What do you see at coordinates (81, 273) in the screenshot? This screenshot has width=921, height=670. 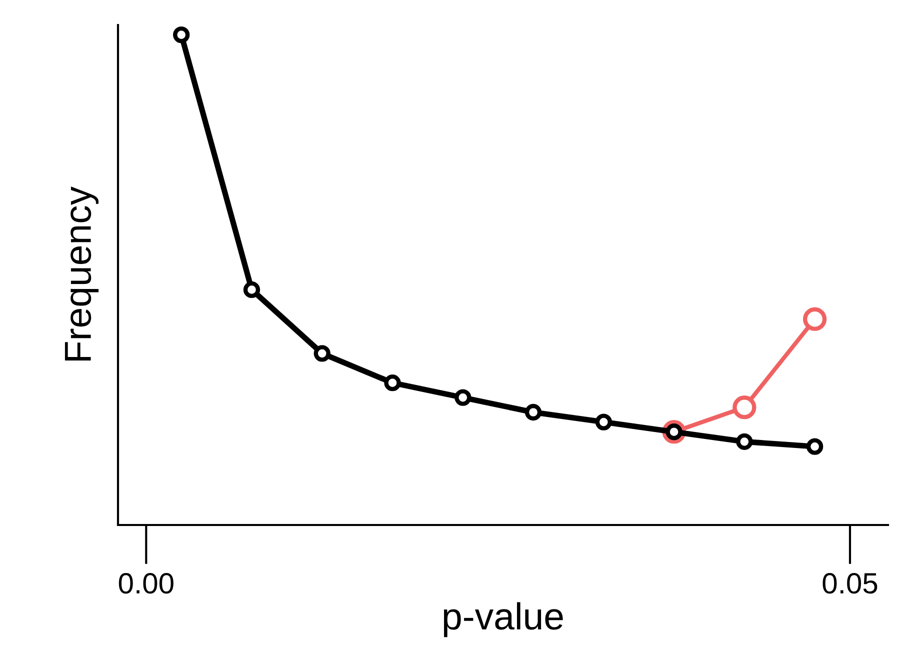 I see `y-axis-title: Frequency` at bounding box center [81, 273].